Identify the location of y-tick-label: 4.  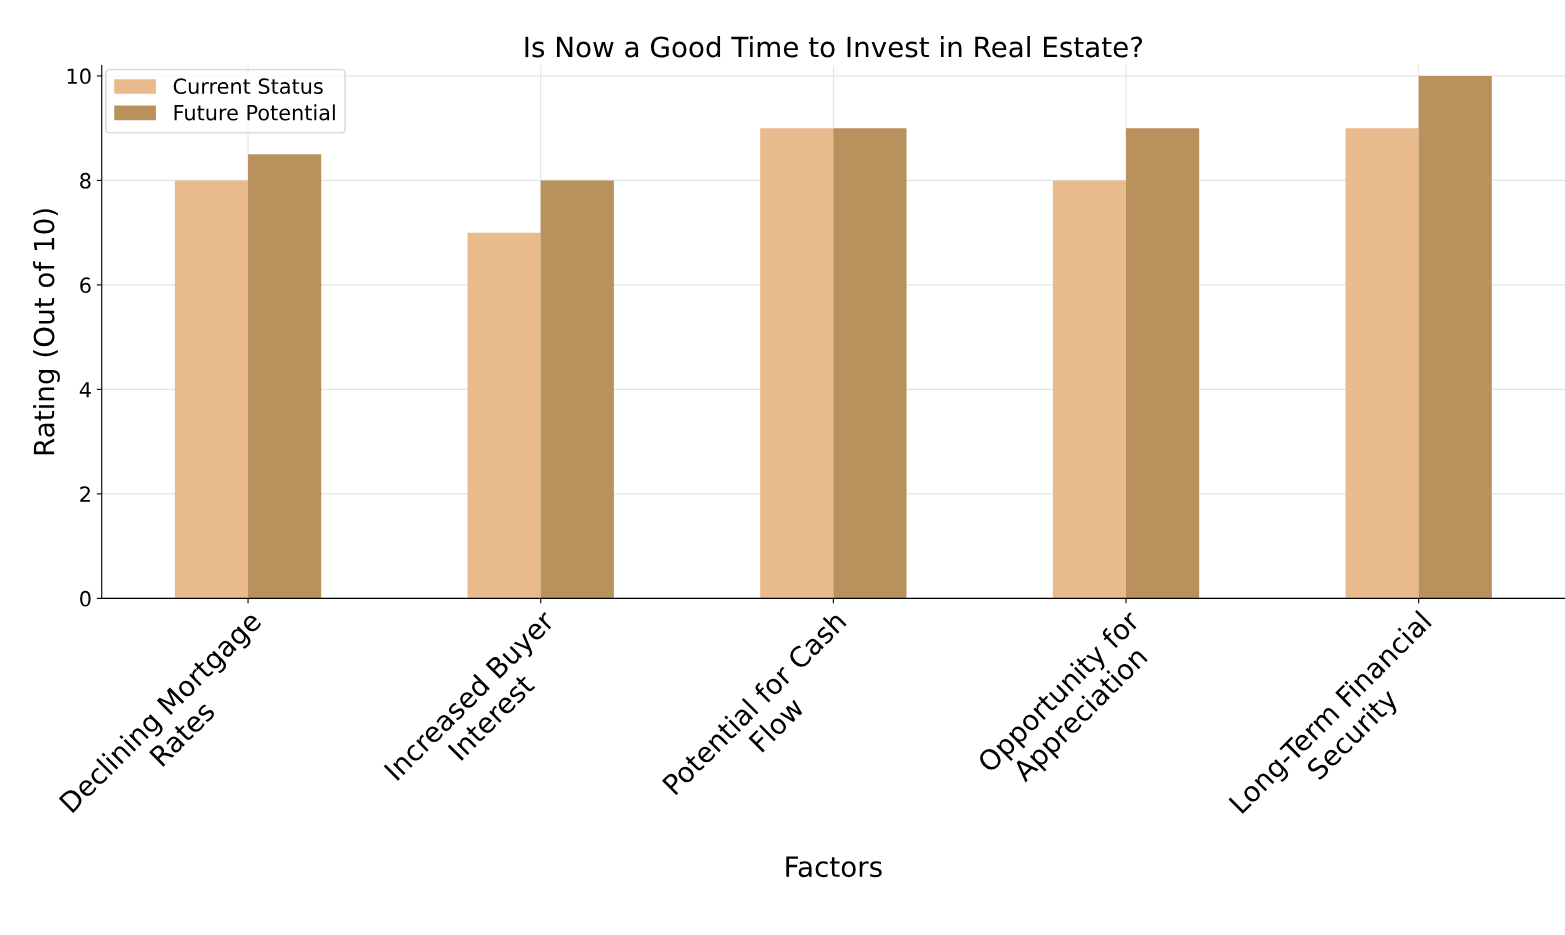
(85, 390).